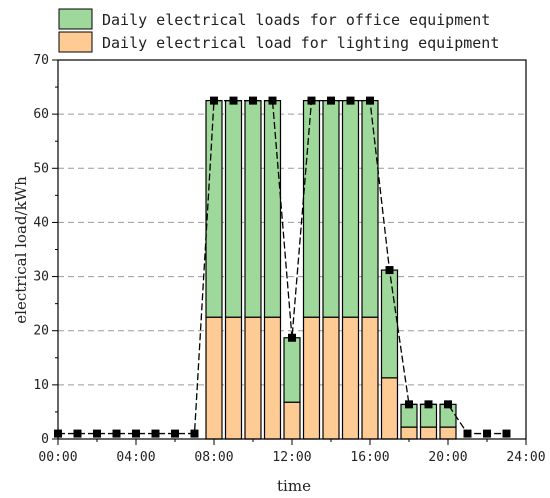  What do you see at coordinates (57, 457) in the screenshot?
I see `x-tick-label: 00:00` at bounding box center [57, 457].